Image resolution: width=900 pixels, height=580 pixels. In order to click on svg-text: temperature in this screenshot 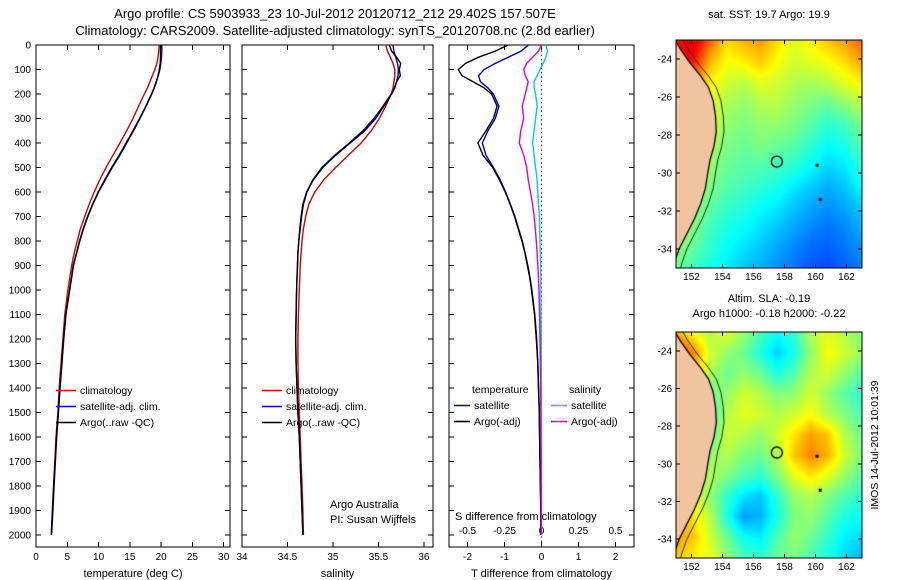, I will do `click(500, 390)`.